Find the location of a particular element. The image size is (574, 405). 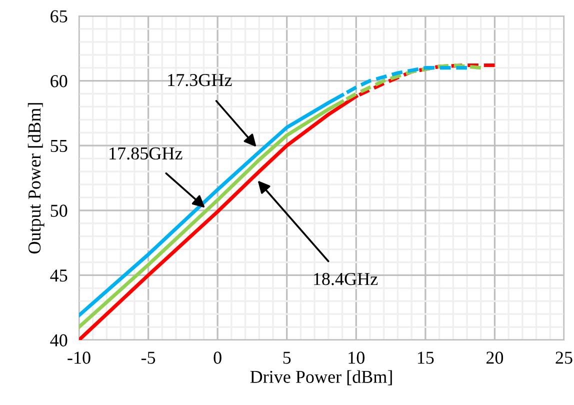

x-tick-label: -10 is located at coordinates (79, 358).